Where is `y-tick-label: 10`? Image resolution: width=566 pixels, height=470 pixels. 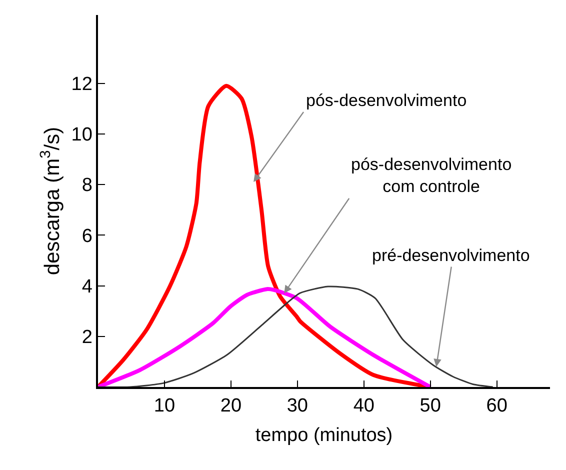
y-tick-label: 10 is located at coordinates (81, 135).